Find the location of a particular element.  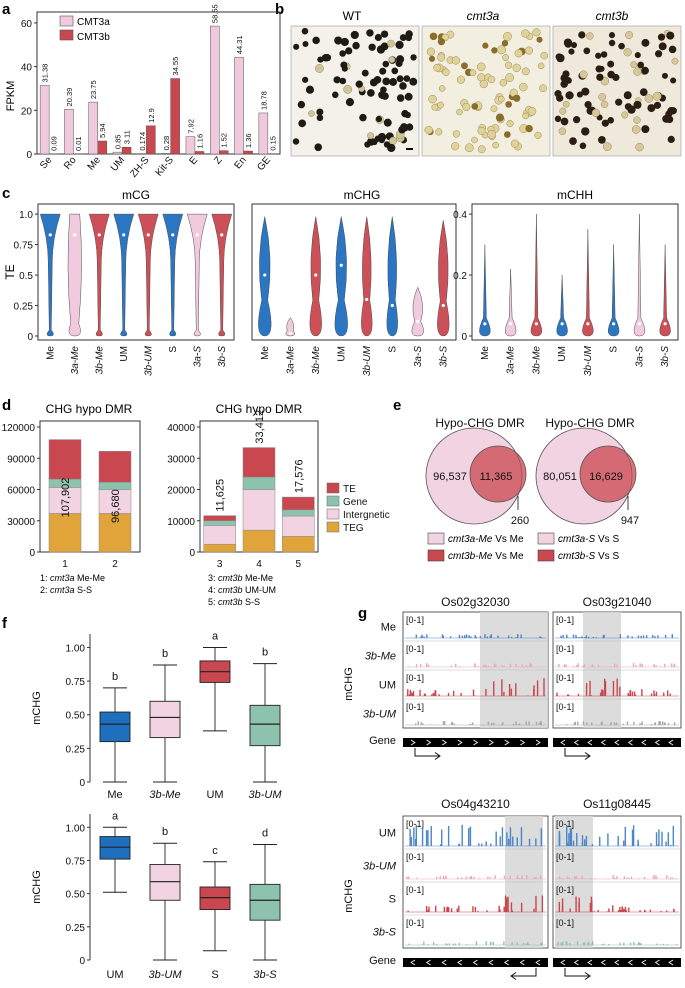

note-index: 5: is located at coordinates (213, 602).